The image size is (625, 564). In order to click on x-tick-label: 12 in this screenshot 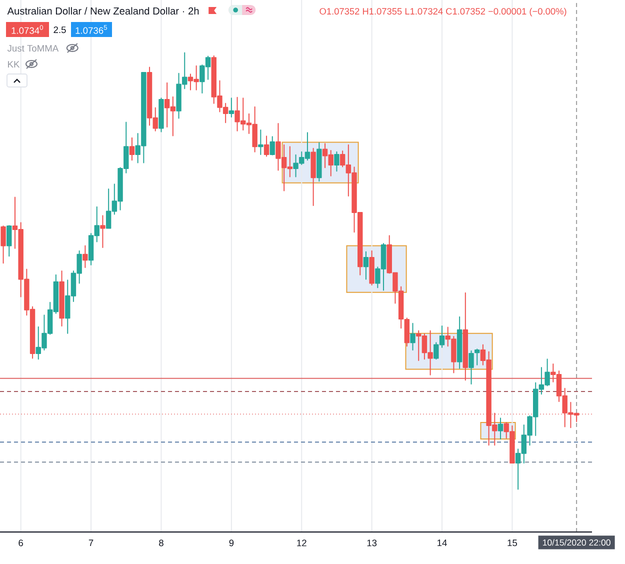, I will do `click(301, 543)`.